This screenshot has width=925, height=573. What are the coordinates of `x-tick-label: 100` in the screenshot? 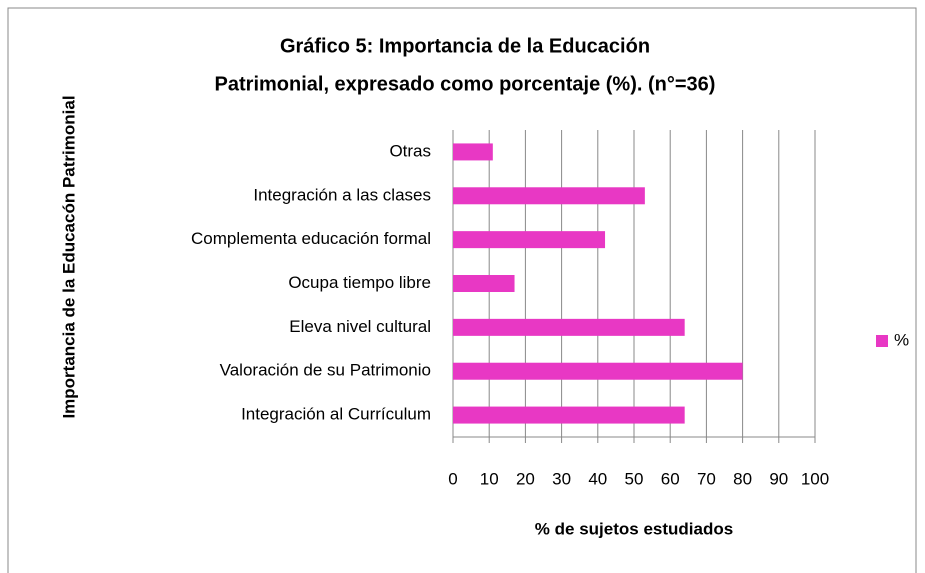 It's located at (815, 478).